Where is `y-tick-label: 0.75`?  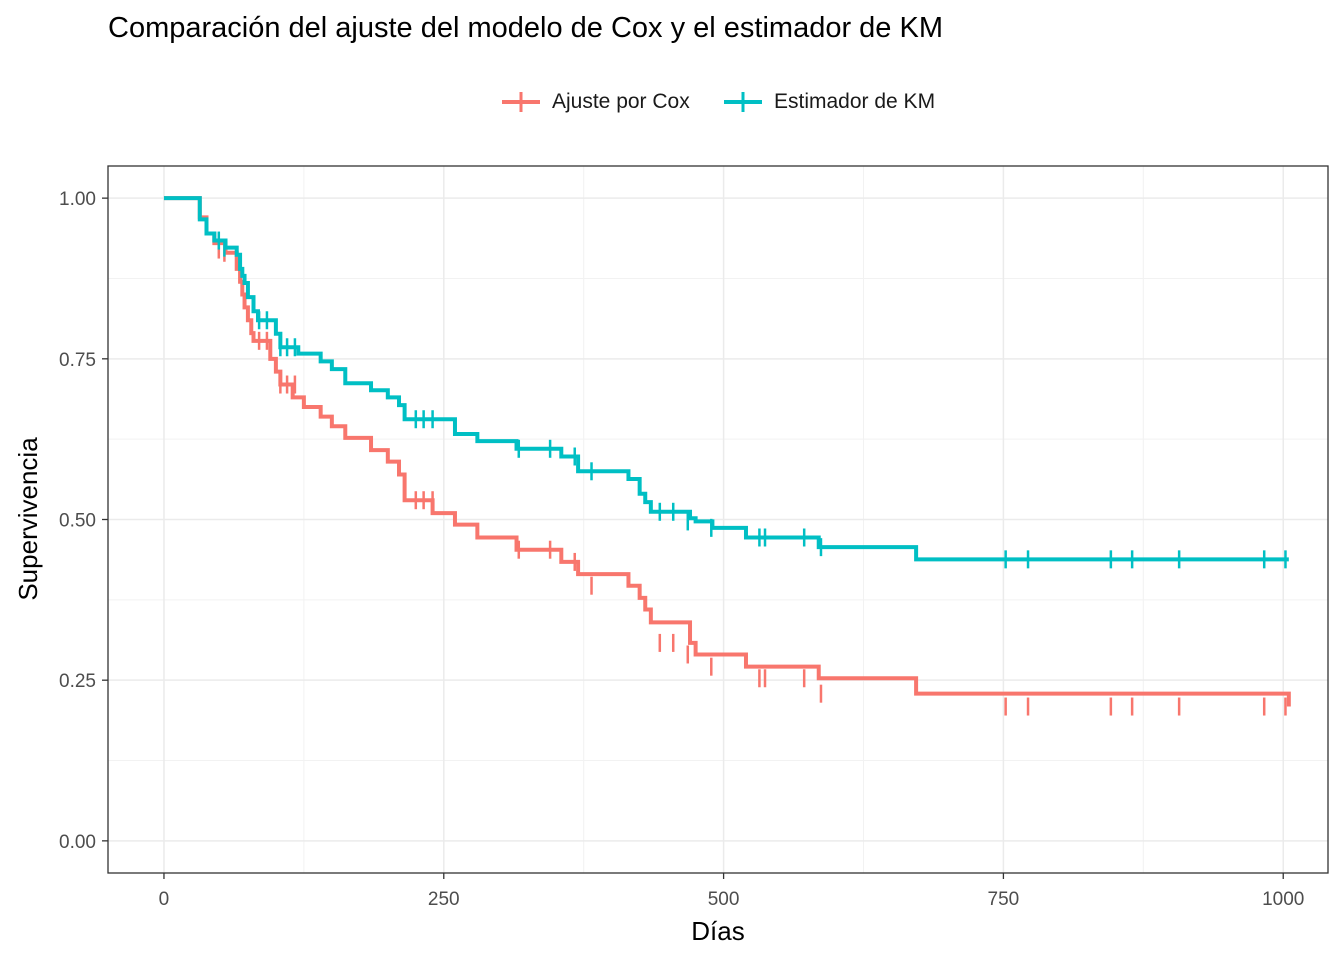
y-tick-label: 0.75 is located at coordinates (77, 360).